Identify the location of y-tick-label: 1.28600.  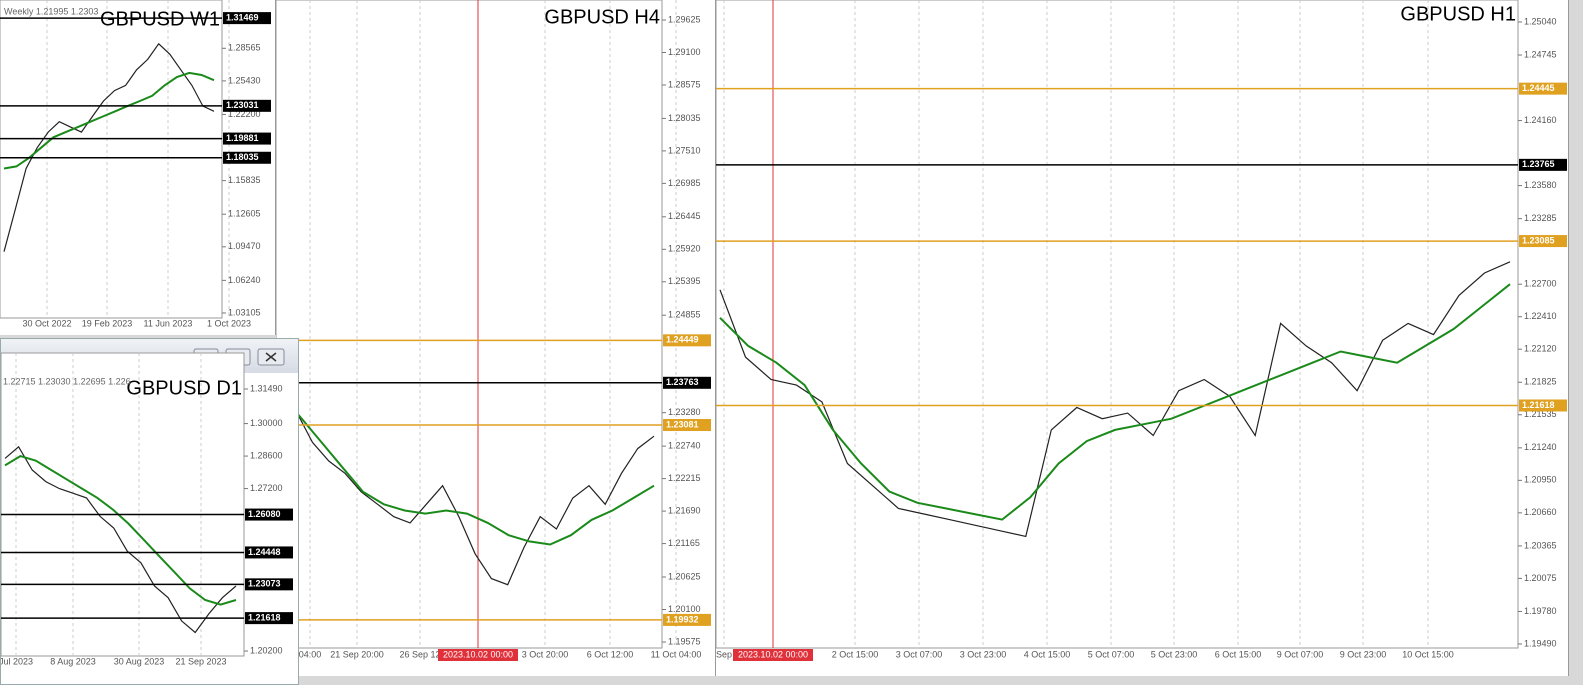
(266, 455).